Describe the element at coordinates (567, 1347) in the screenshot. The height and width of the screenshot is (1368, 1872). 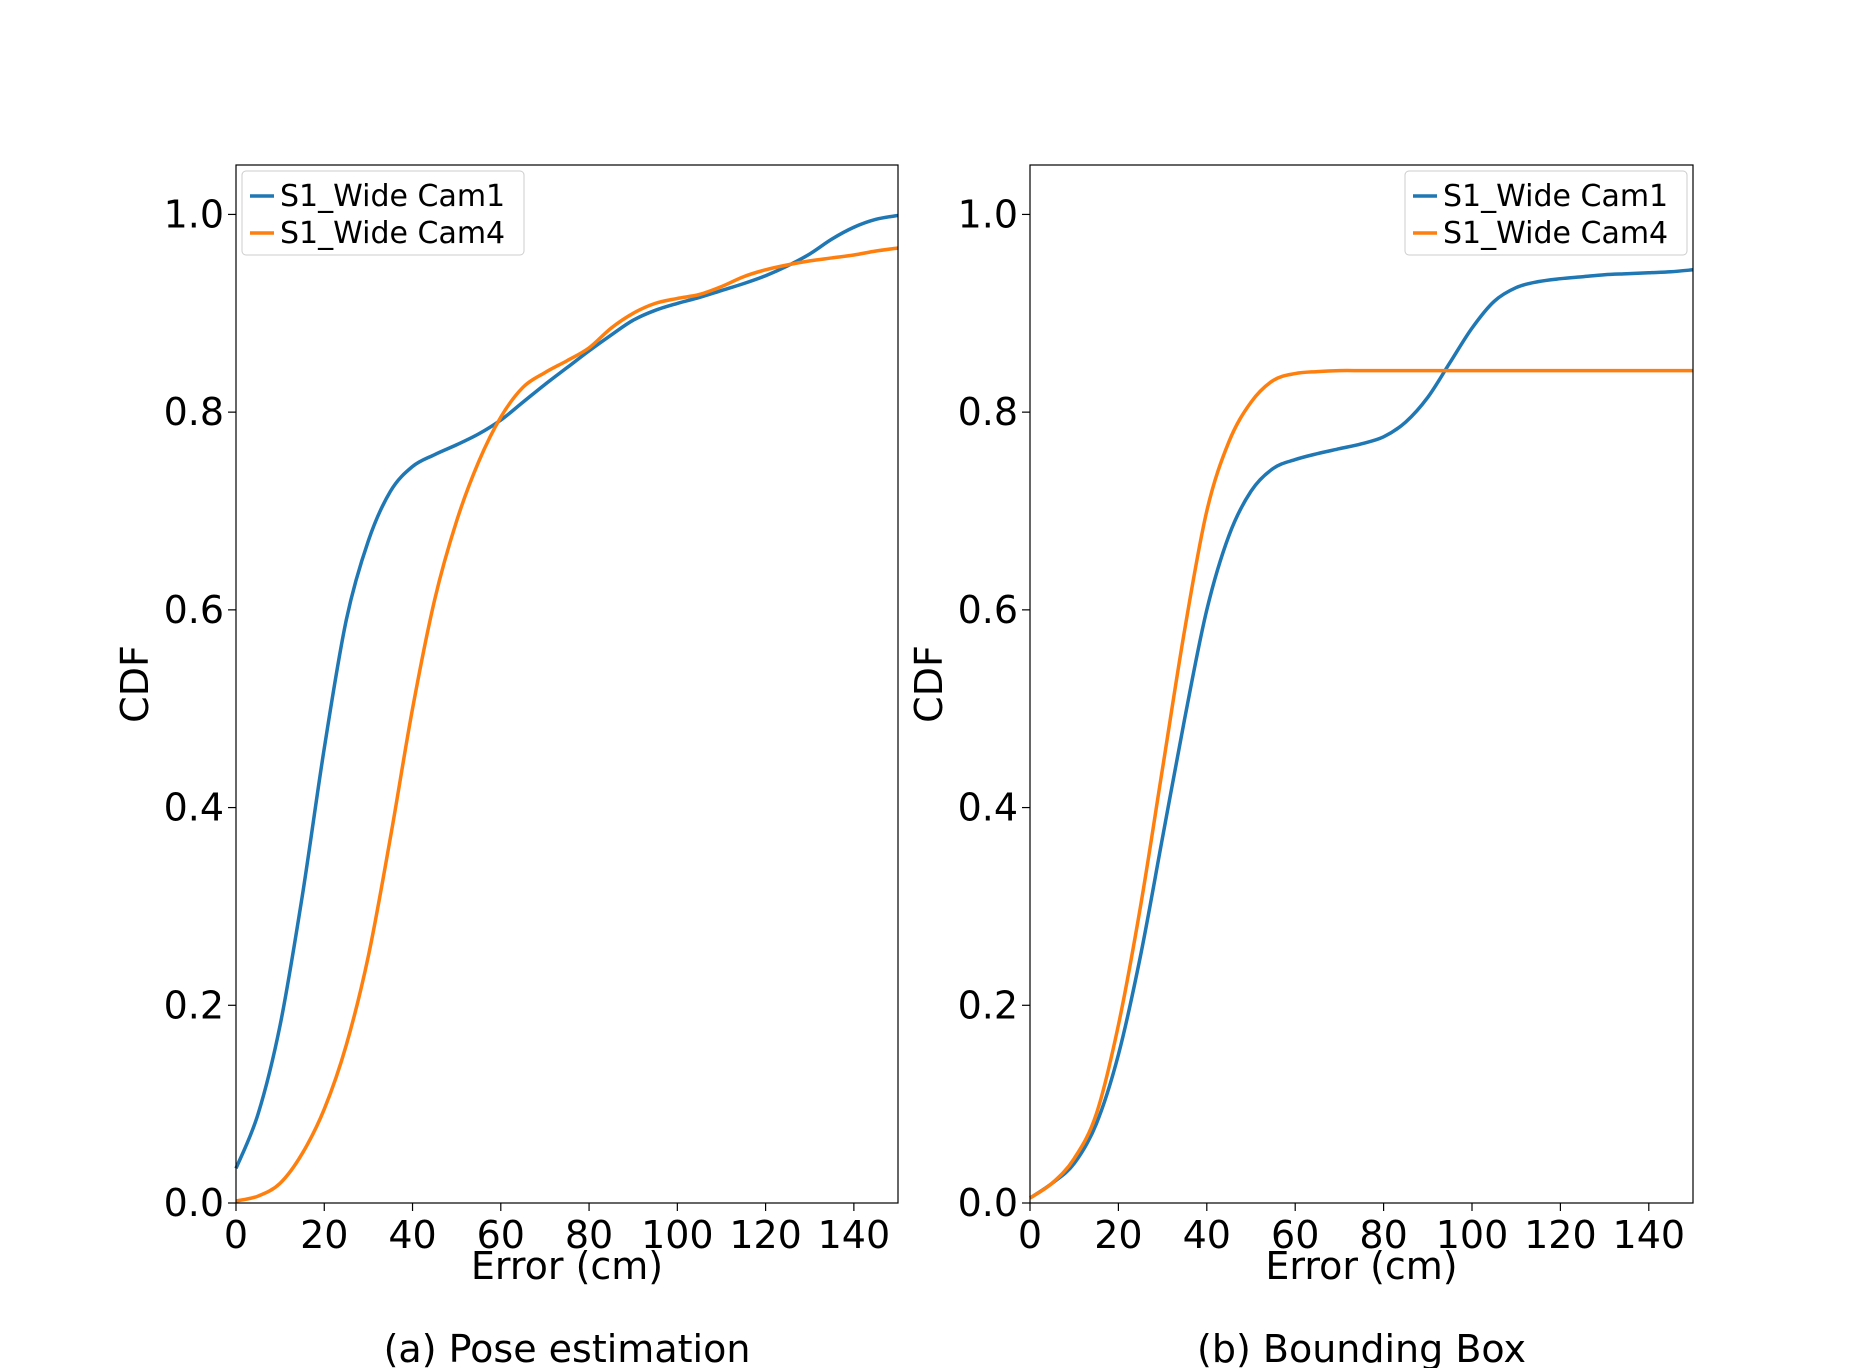
I see `subplot-caption: (a) Pose estimation` at that location.